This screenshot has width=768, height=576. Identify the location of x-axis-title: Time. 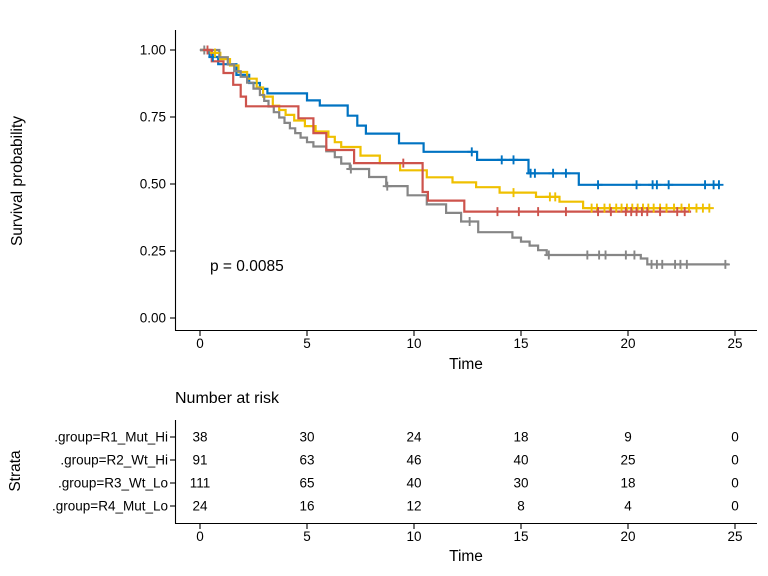
(466, 364).